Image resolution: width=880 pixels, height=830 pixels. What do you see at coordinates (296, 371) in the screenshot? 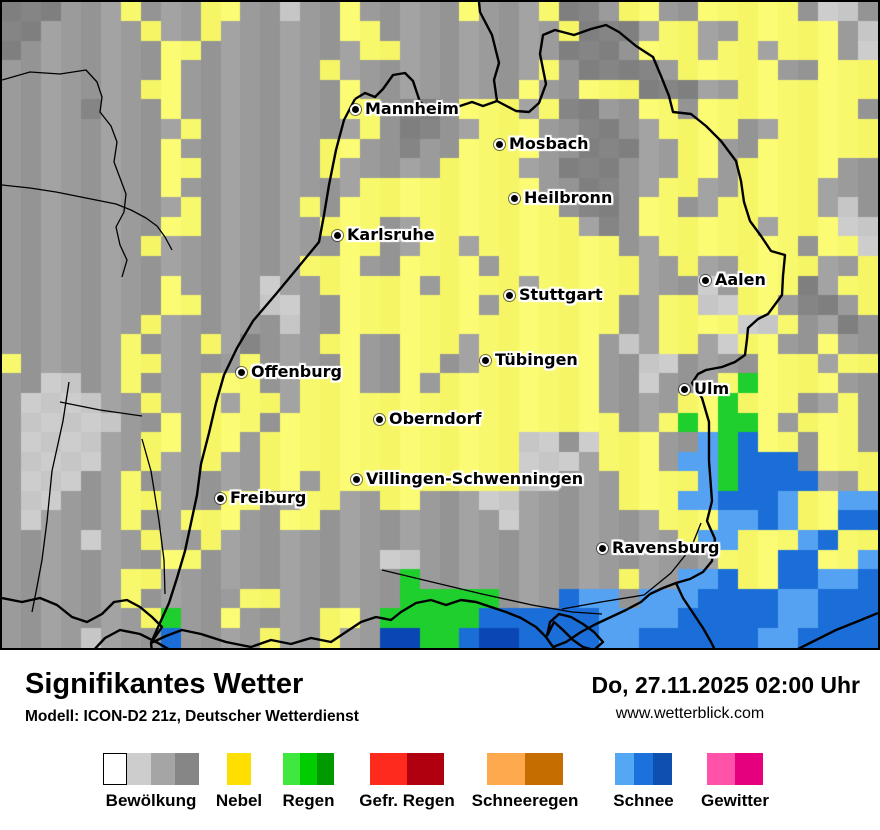
I see `city-label: Offenburg` at bounding box center [296, 371].